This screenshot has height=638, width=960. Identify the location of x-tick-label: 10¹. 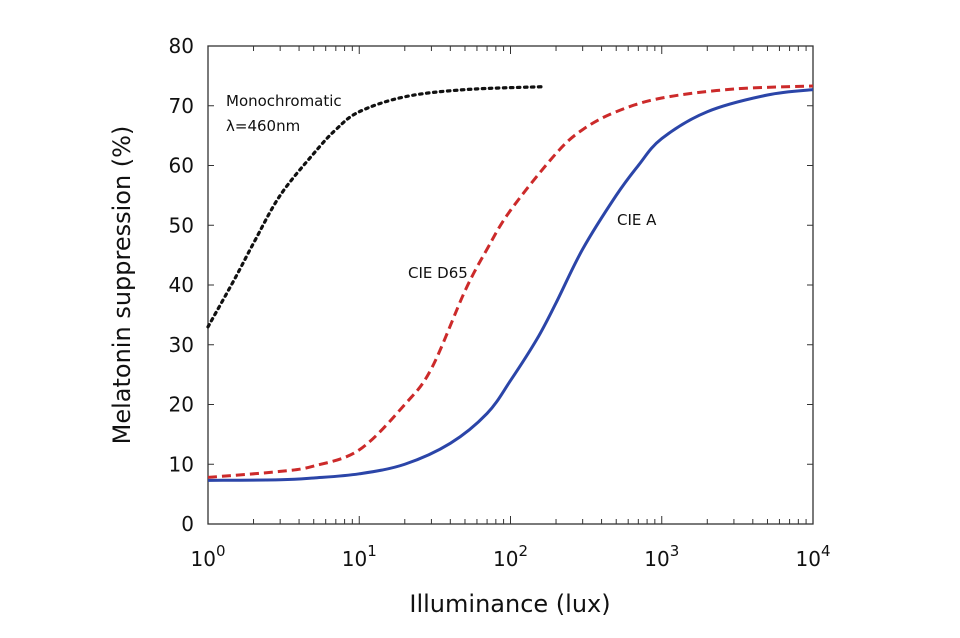
(359, 556).